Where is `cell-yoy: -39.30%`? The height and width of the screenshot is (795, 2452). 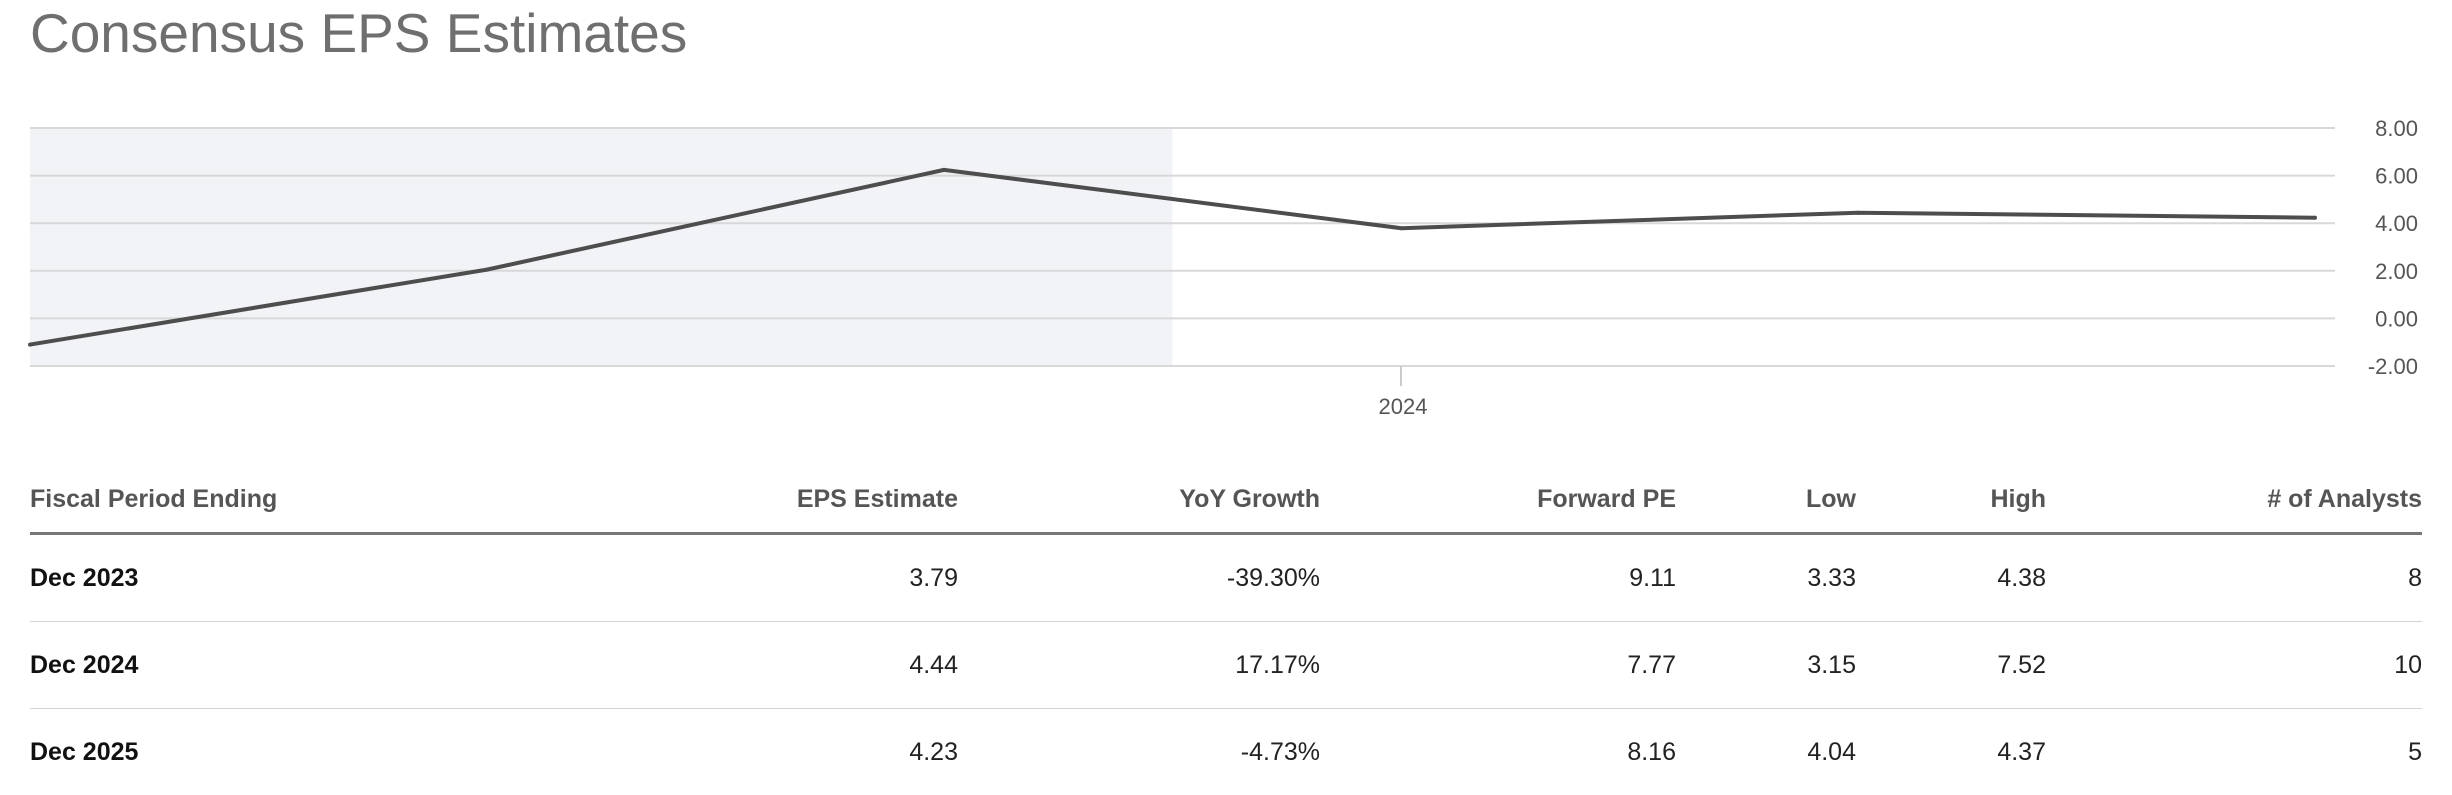
cell-yoy: -39.30% is located at coordinates (1139, 578).